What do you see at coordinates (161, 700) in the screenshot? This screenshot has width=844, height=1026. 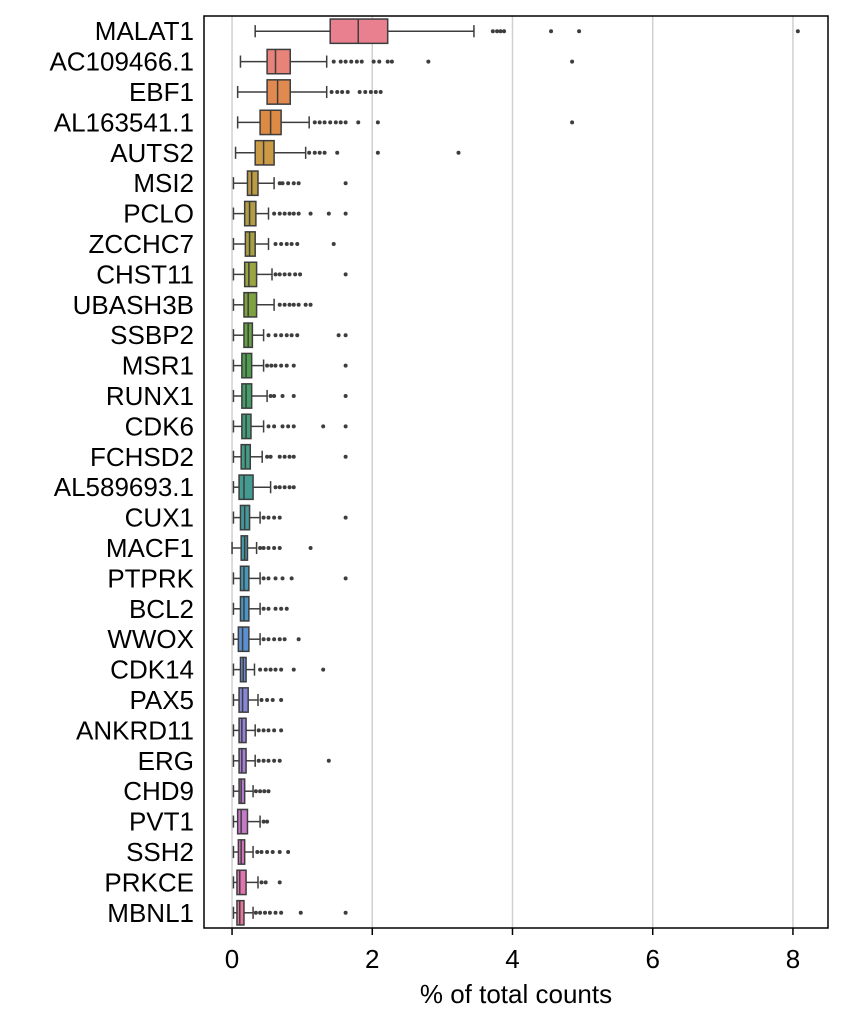 I see `gene-label: PAX5` at bounding box center [161, 700].